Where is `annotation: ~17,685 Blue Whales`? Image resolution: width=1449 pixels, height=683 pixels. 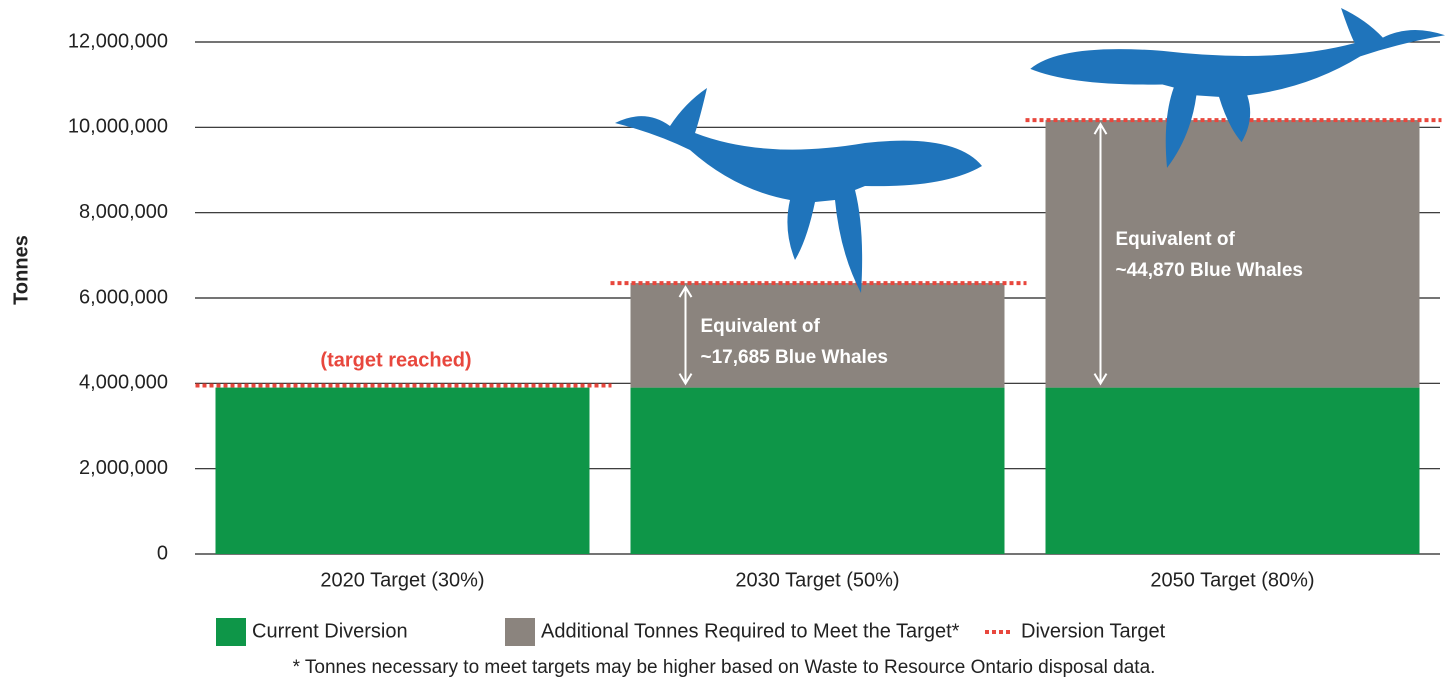
annotation: ~17,685 Blue Whales is located at coordinates (794, 357).